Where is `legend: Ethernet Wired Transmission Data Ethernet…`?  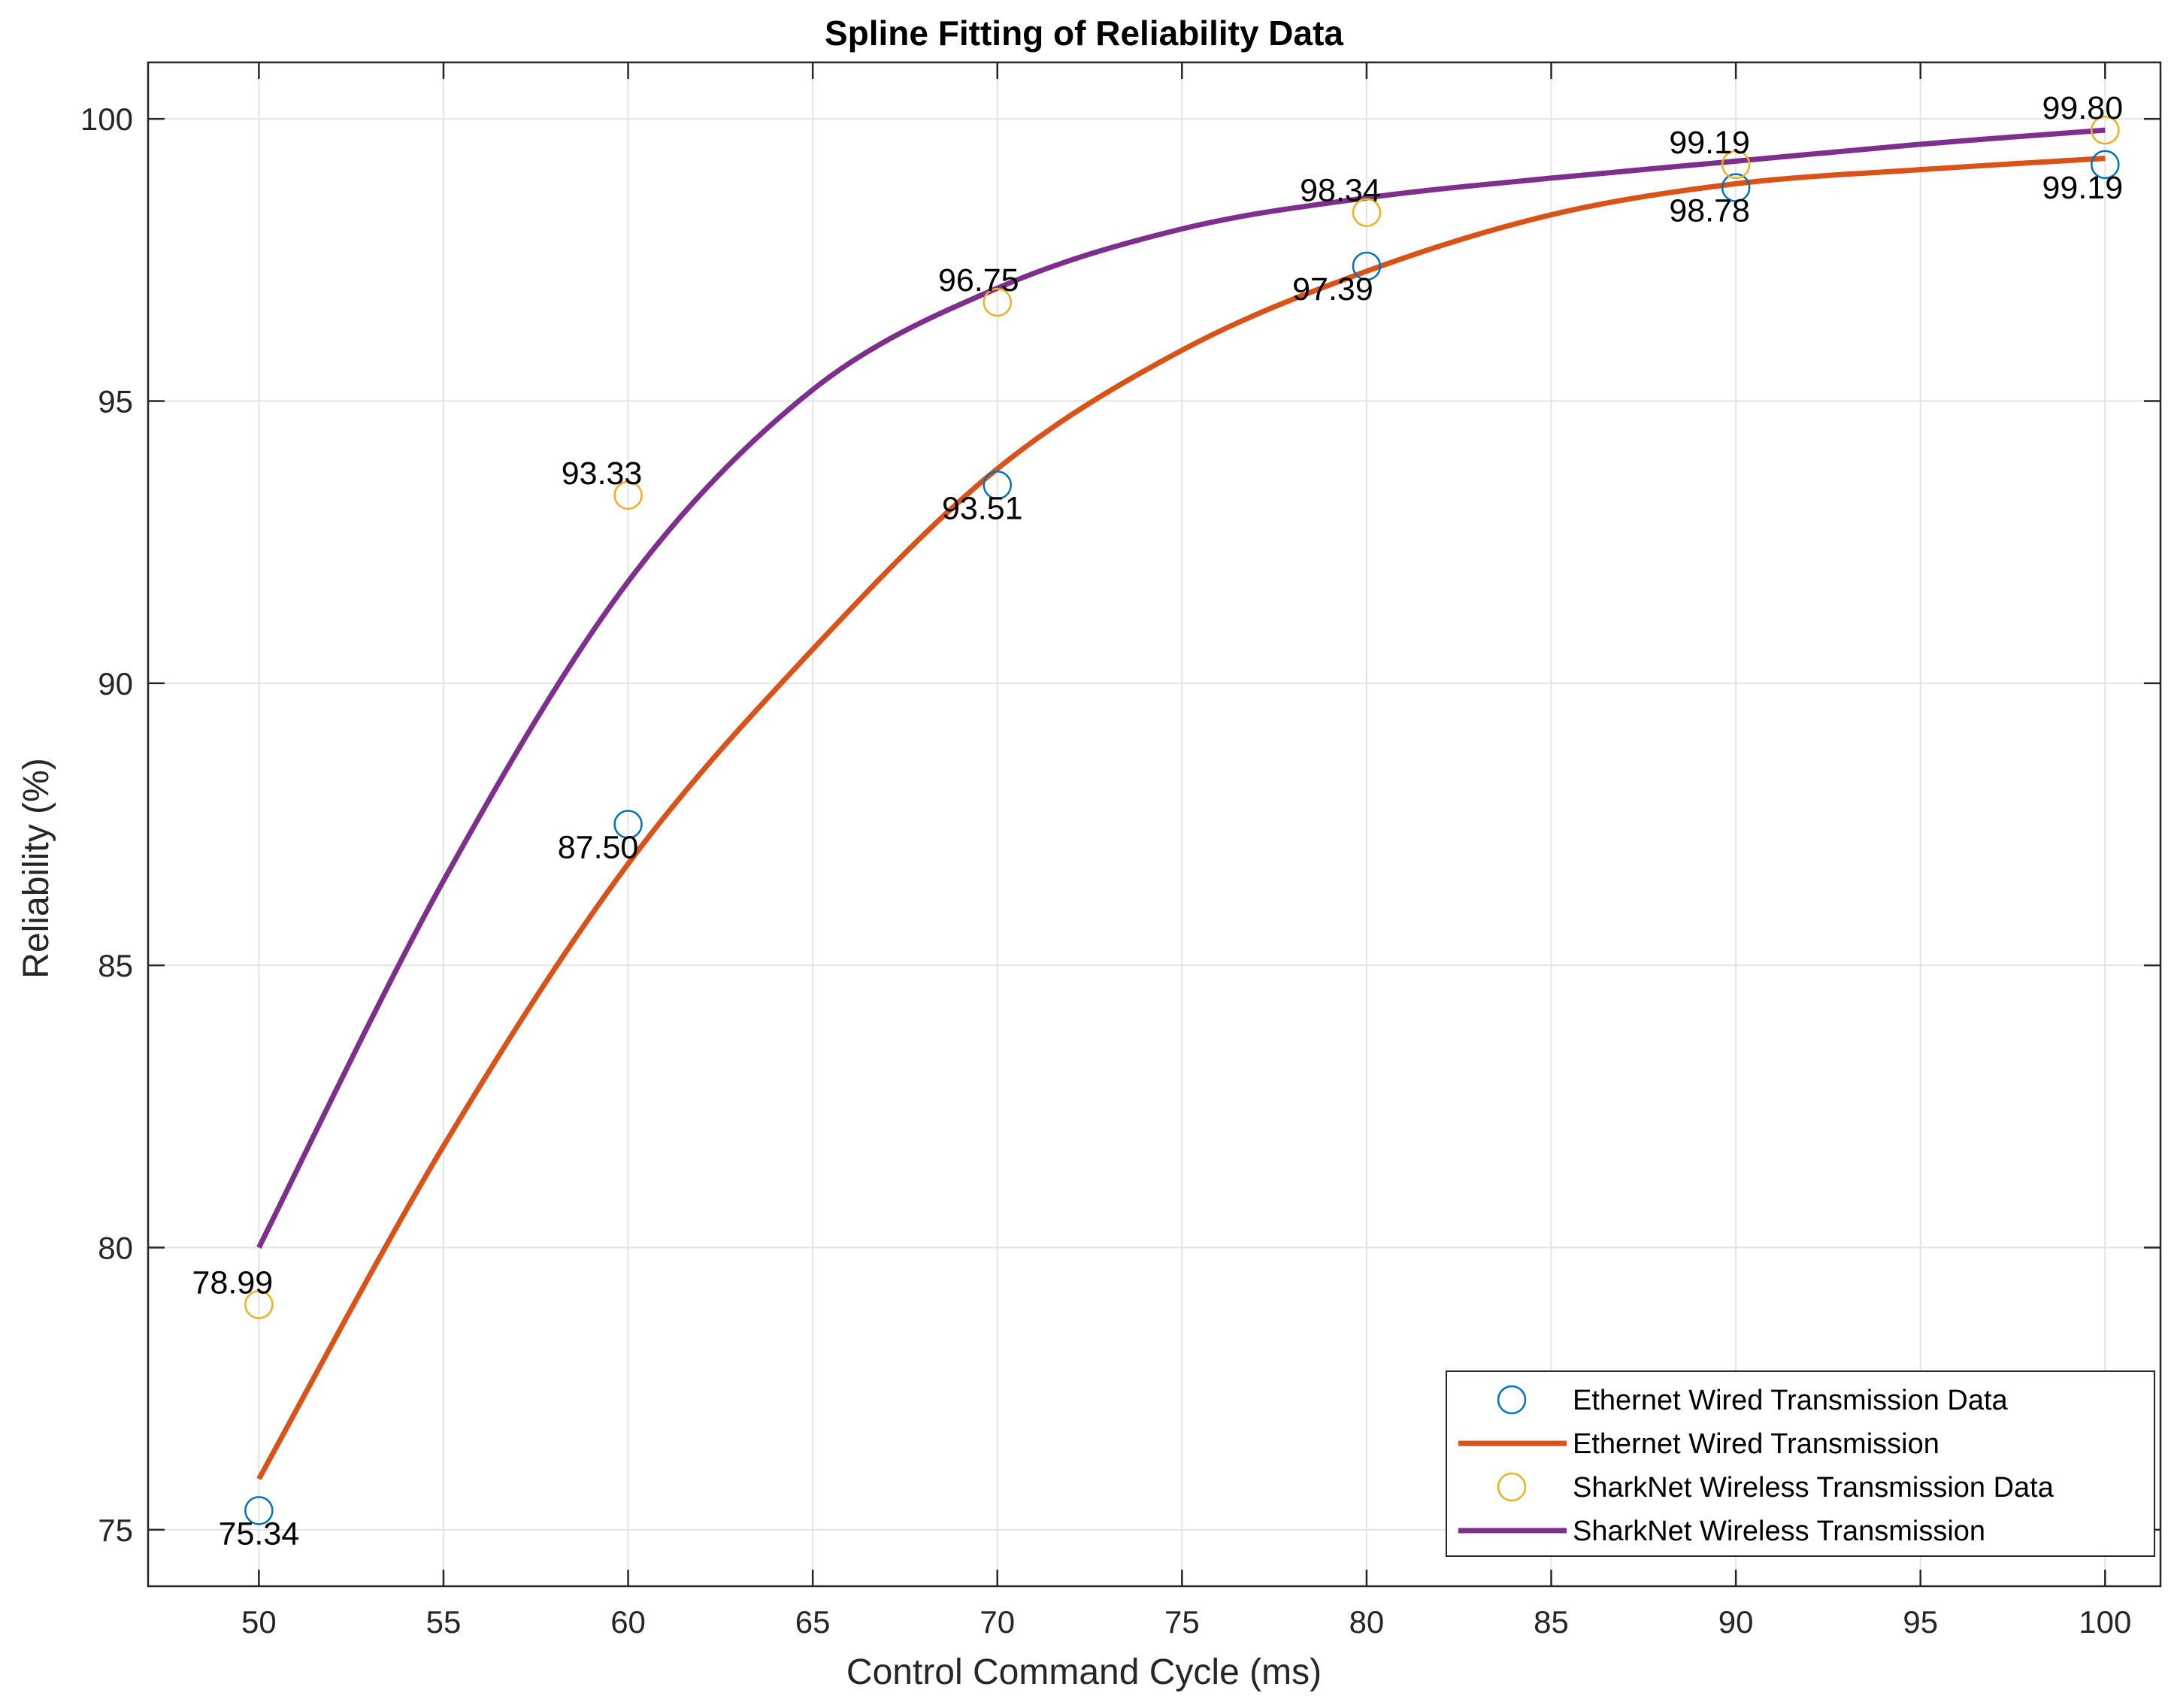
legend: Ethernet Wired Transmission Data Ethernet… is located at coordinates (1800, 1463).